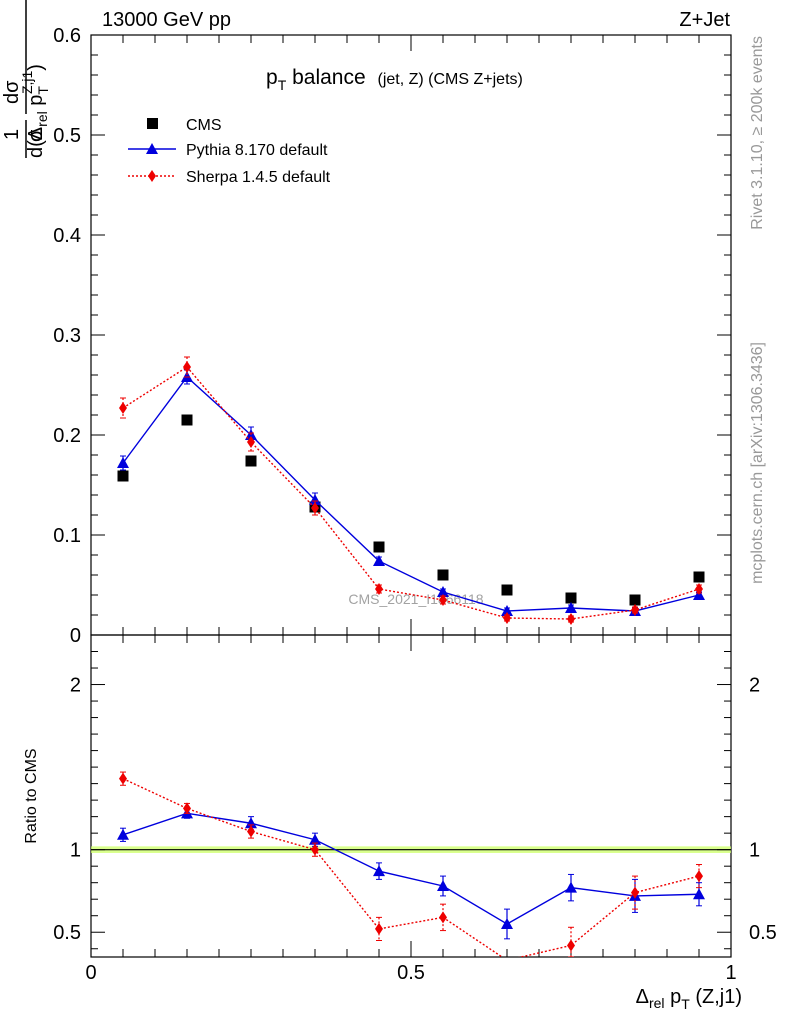 The width and height of the screenshot is (786, 1024). Describe the element at coordinates (704, 20) in the screenshot. I see `header-right: Z+Jet` at that location.